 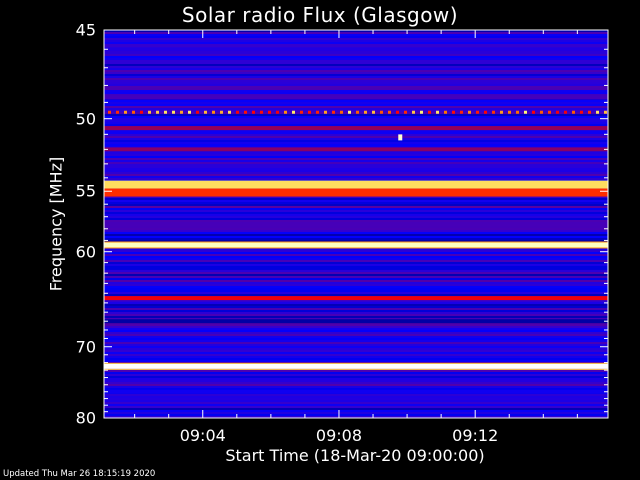 I want to click on y-tick-label: 45, so click(x=85, y=30).